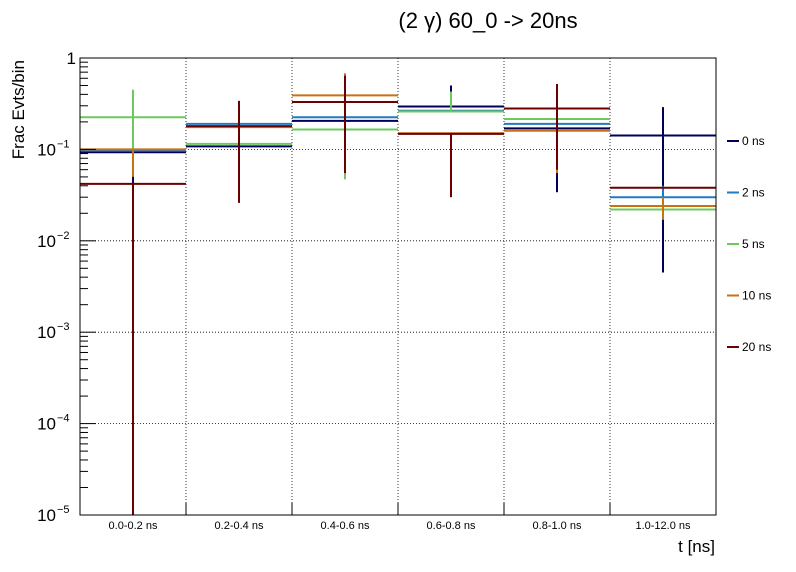  I want to click on legend-label: 2 ns, so click(753, 193).